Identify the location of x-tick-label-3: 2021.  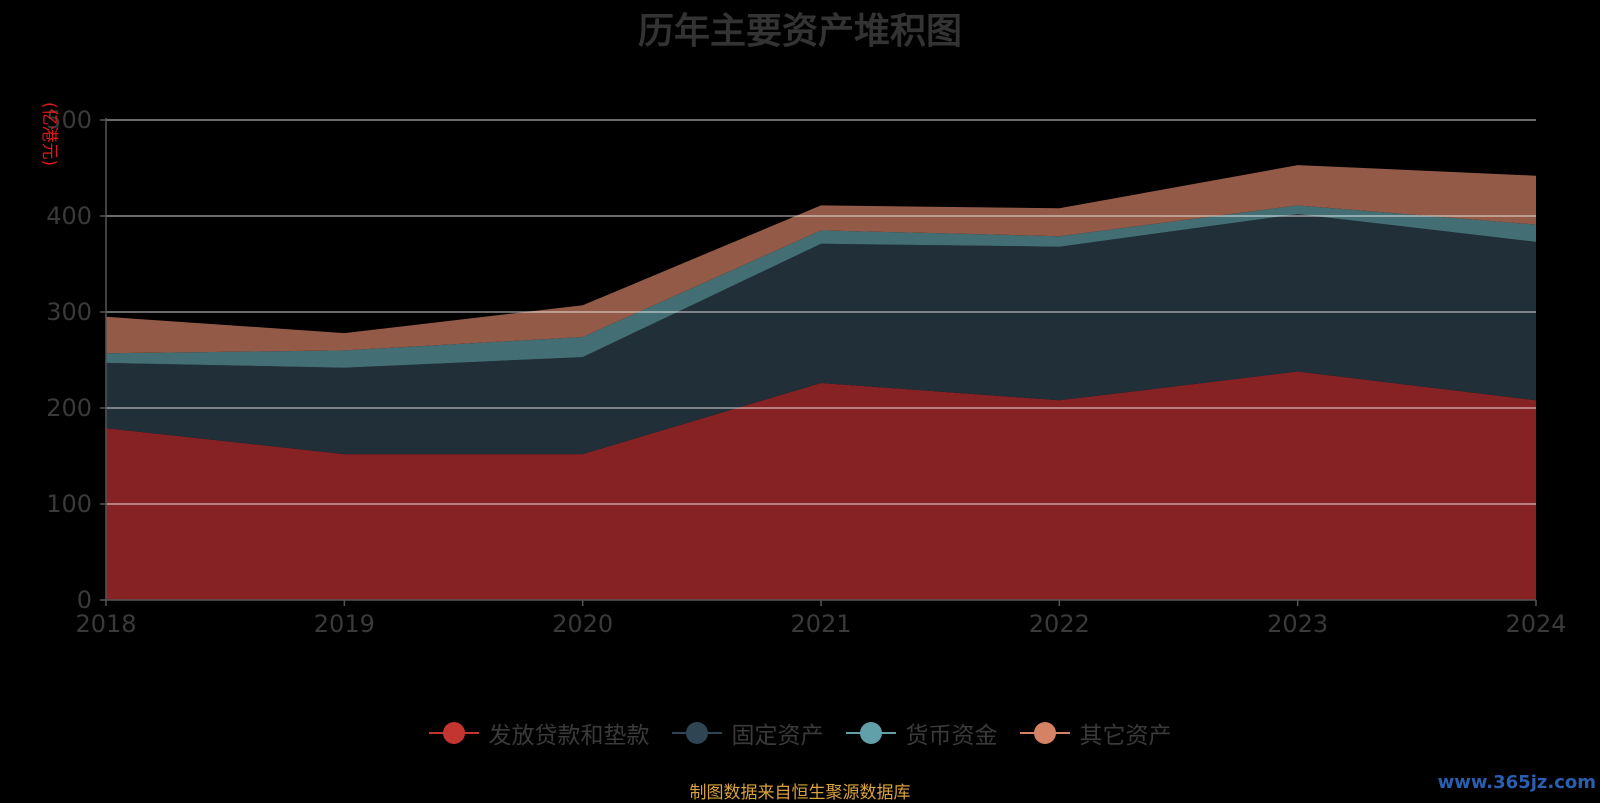
(820, 624).